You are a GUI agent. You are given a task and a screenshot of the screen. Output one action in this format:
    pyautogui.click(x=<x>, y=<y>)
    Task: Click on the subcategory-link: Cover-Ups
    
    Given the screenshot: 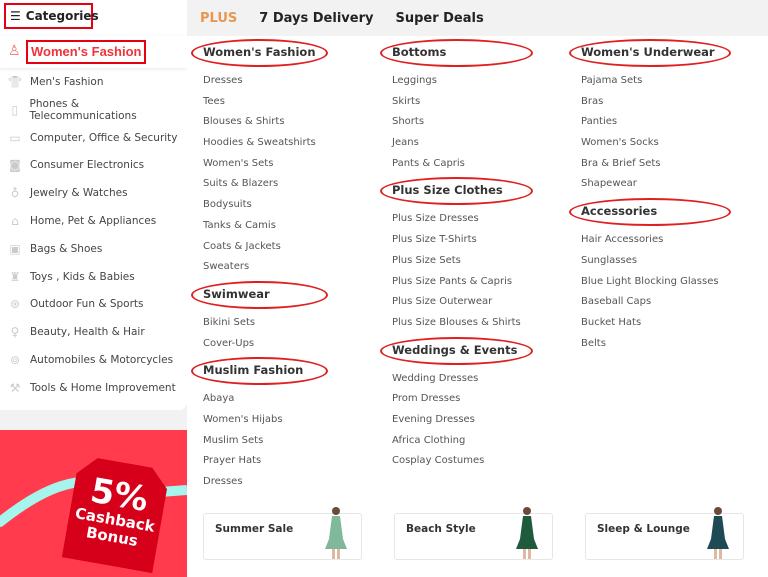 What is the action you would take?
    pyautogui.click(x=229, y=343)
    